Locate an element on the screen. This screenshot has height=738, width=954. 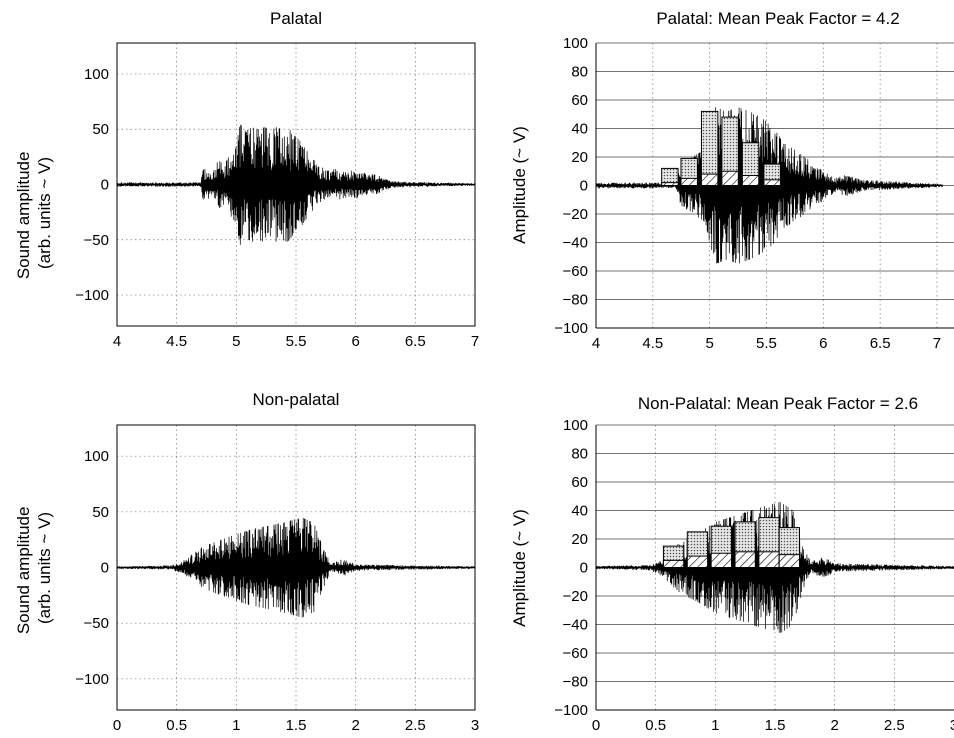
chart-title: Non-palatal is located at coordinates (296, 399).